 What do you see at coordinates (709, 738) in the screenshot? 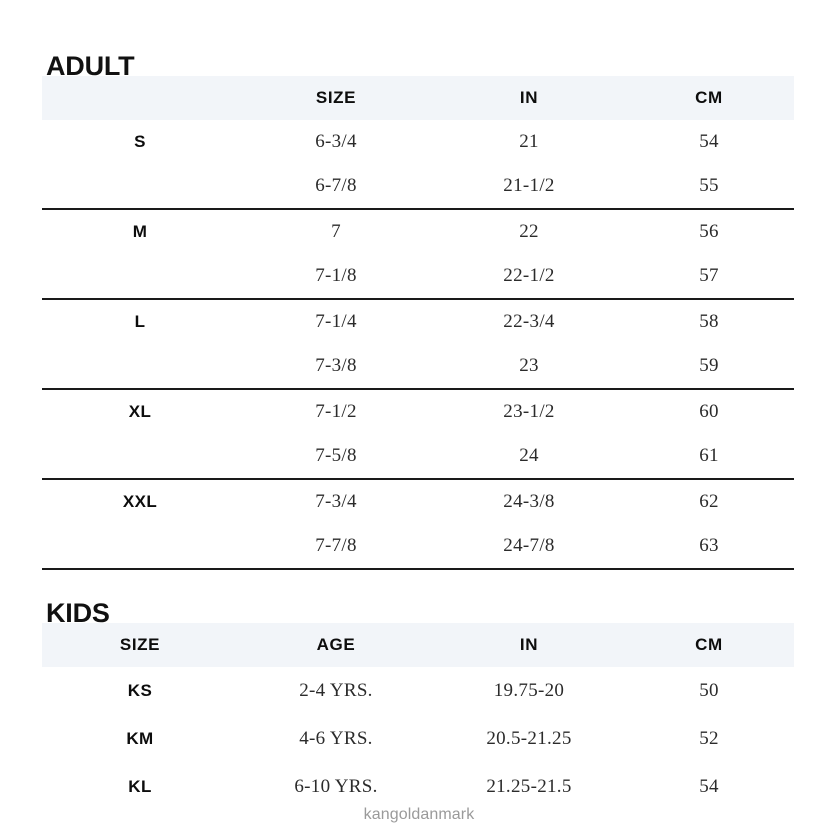
I see `measurement-cell: 52` at bounding box center [709, 738].